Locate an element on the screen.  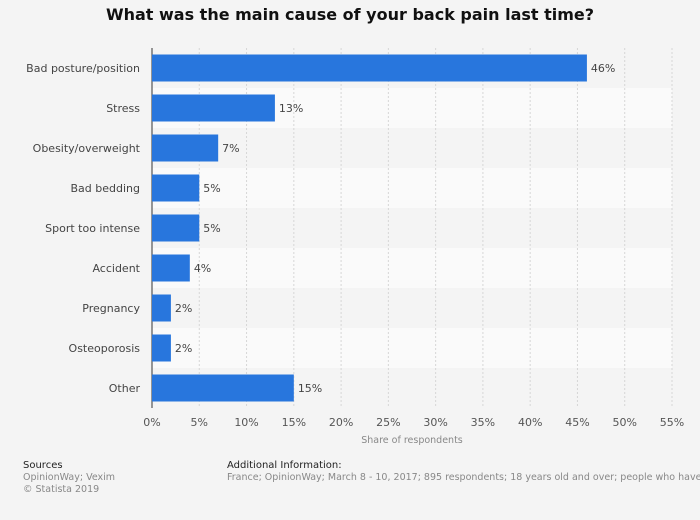
x-tick-label: 0% is located at coordinates (151, 422).